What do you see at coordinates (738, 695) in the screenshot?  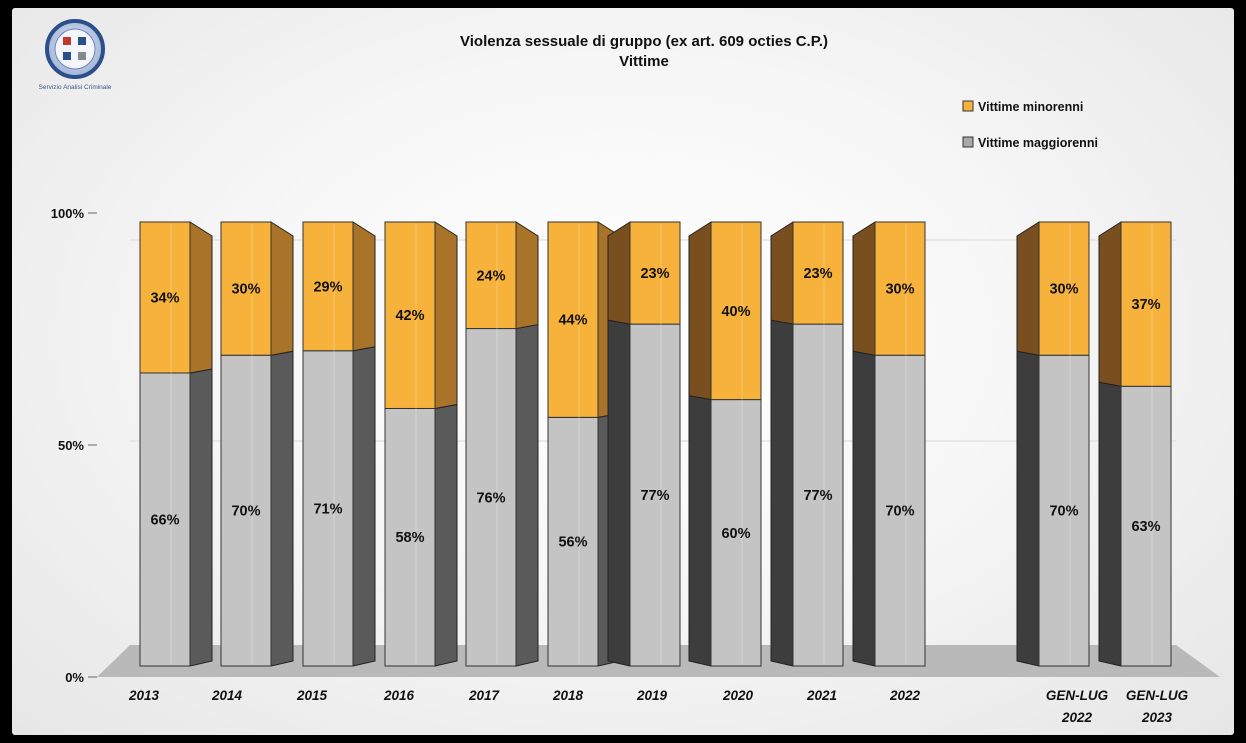 I see `x-tick-label: 2020` at bounding box center [738, 695].